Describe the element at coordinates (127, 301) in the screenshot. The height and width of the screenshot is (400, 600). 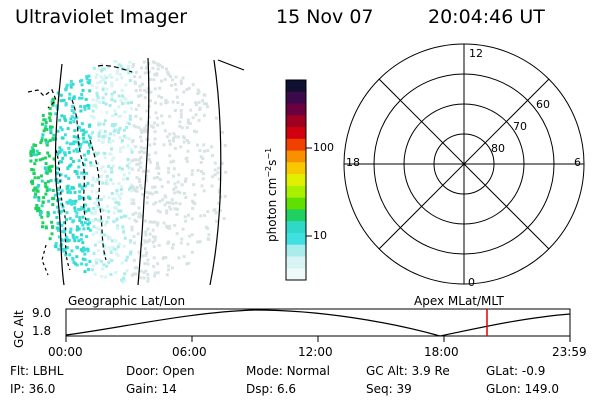
I see `altitude-left-title: Geographic Lat/Lon` at that location.